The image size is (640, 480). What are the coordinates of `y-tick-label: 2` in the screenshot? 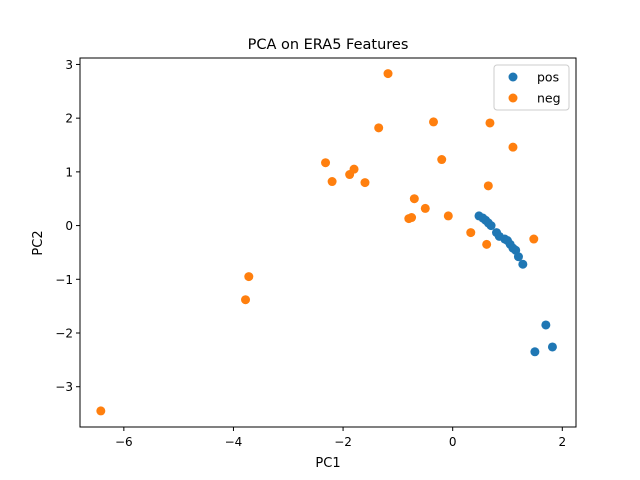 It's located at (69, 119).